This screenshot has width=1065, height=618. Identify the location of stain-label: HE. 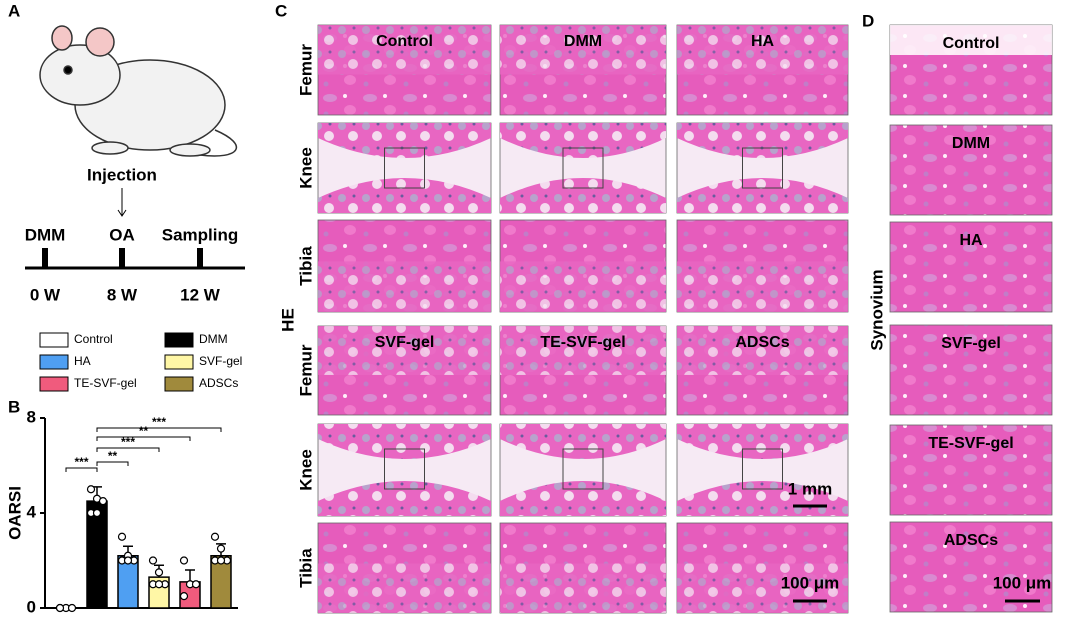
(287, 320).